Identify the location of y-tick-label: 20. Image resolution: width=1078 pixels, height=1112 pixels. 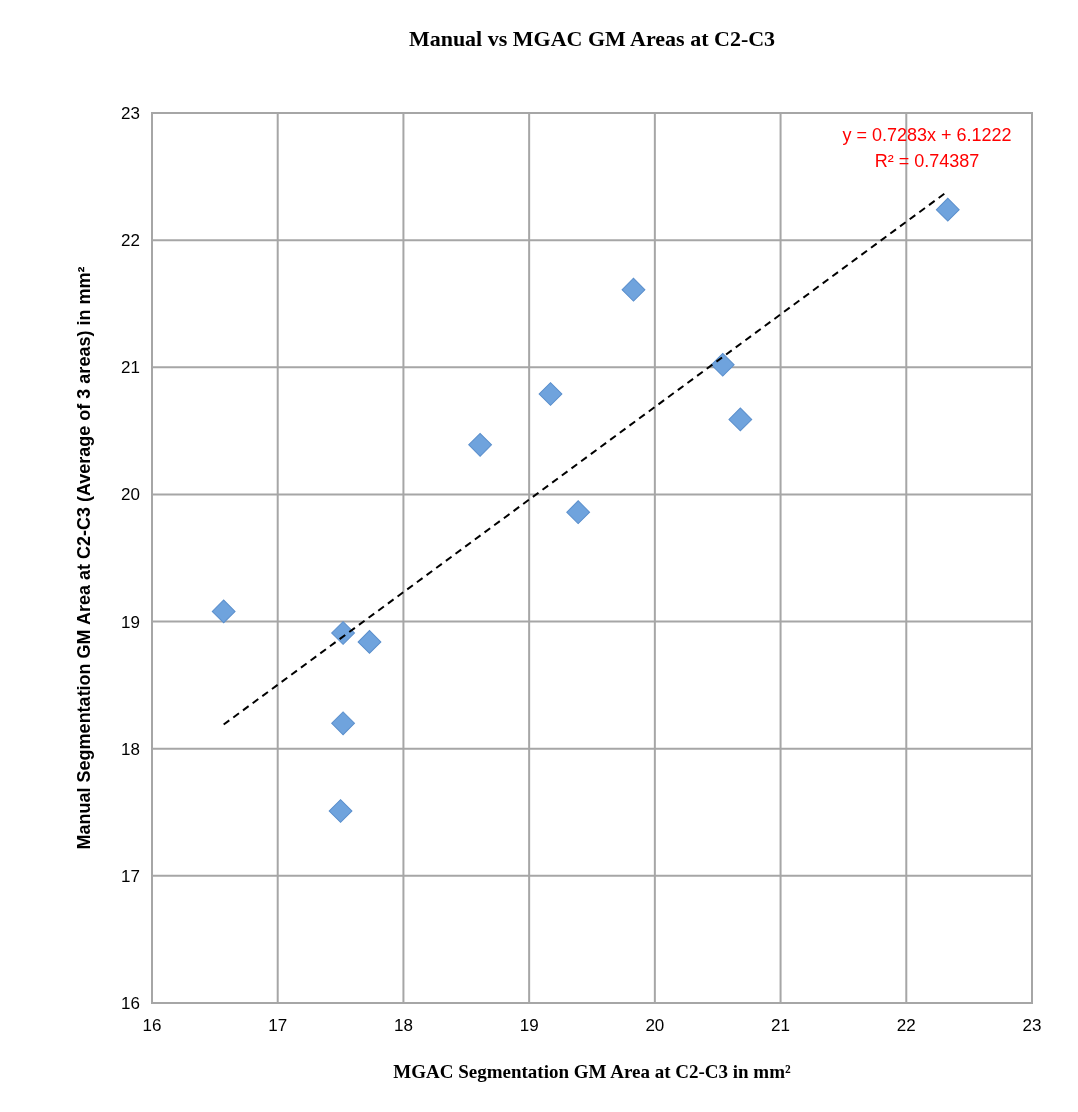
(130, 495).